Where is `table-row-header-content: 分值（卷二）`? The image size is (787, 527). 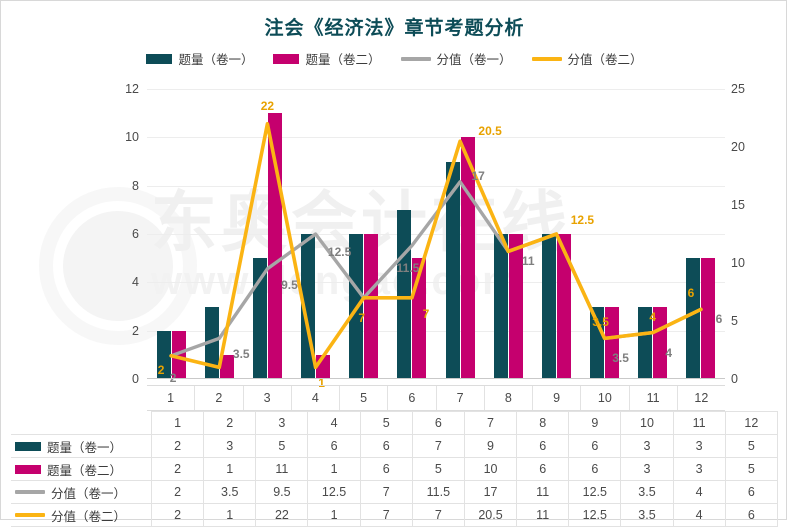
table-row-header-content: 分值（卷二） is located at coordinates (83, 515).